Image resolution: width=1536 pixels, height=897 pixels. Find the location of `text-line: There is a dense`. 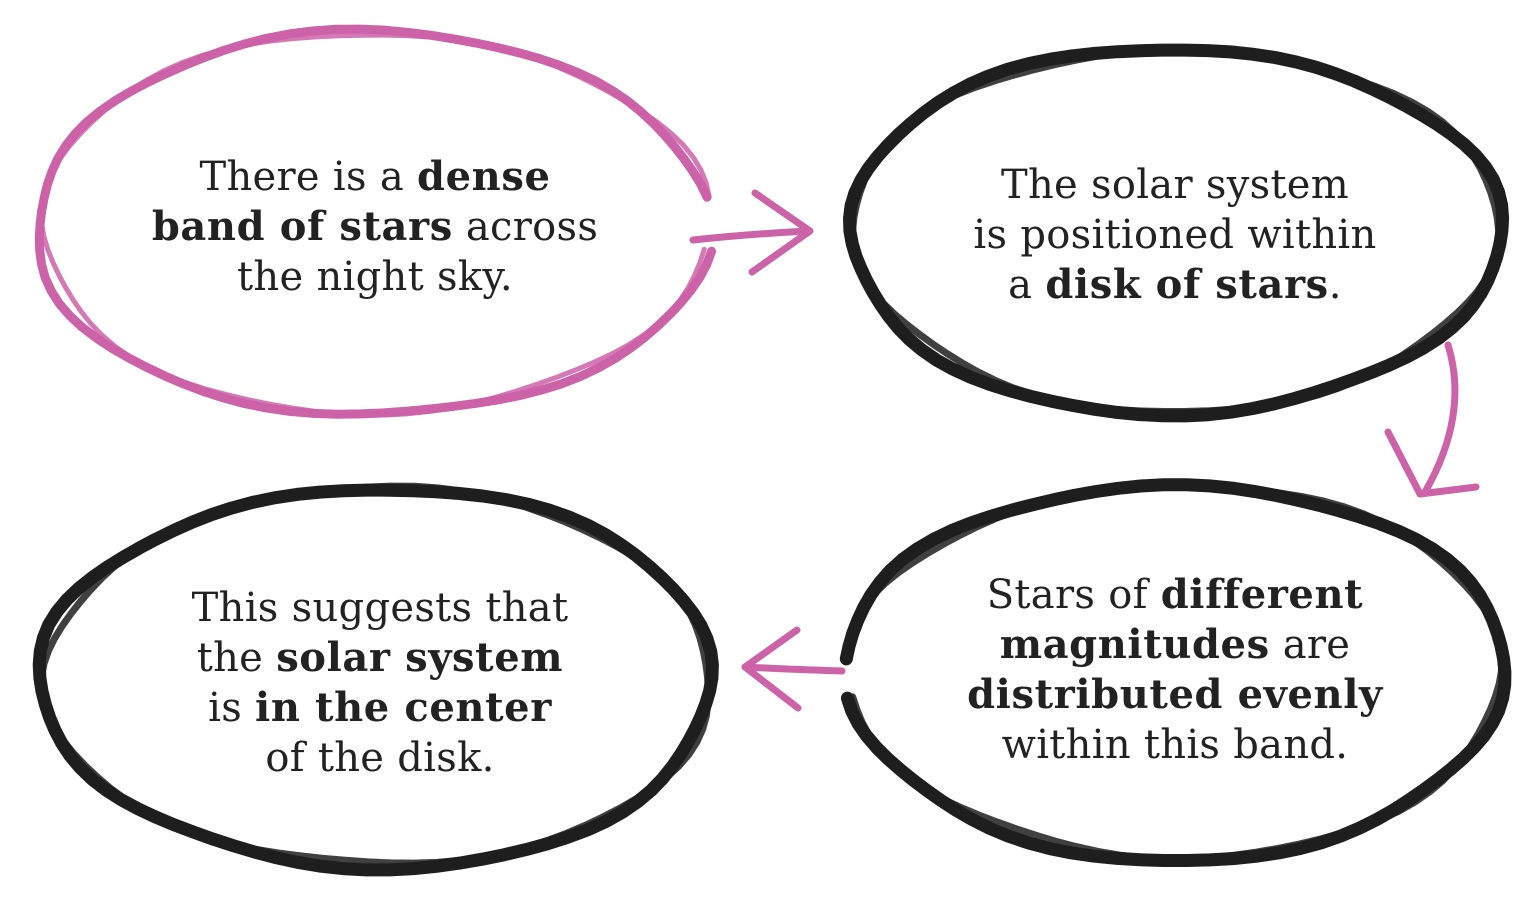

text-line: There is a dense is located at coordinates (375, 177).